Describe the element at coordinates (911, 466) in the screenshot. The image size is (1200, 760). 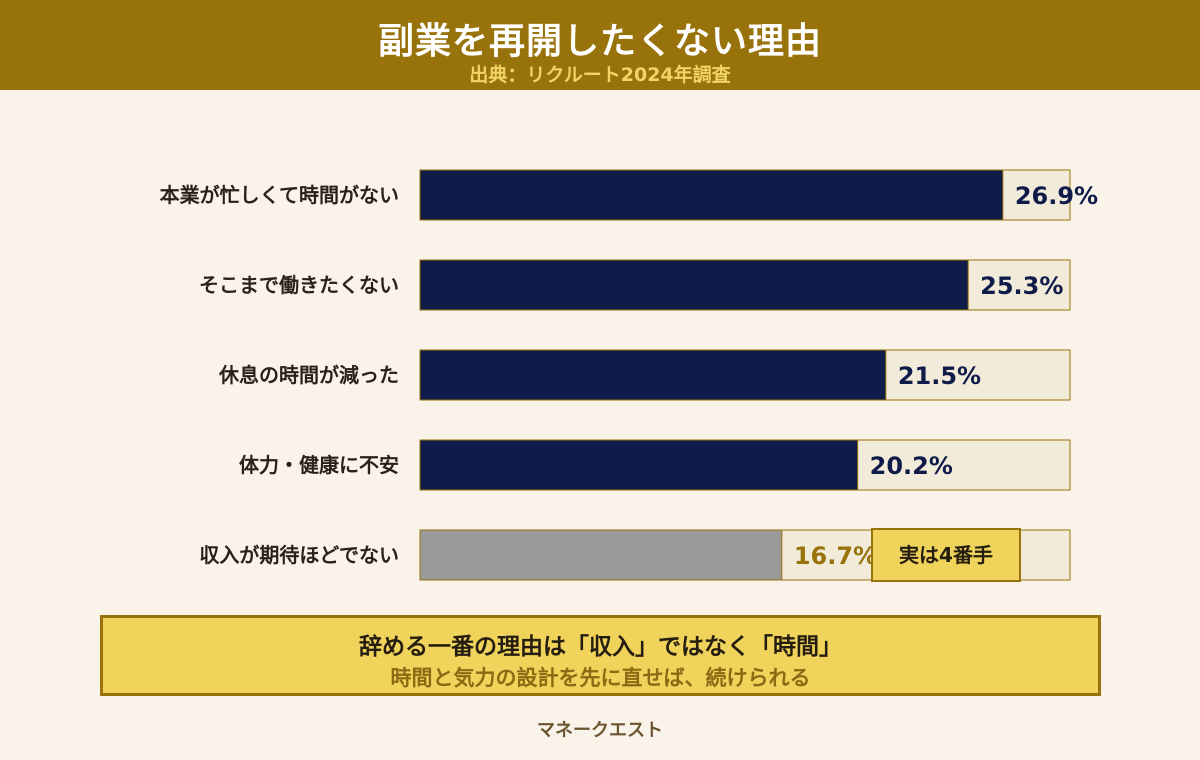
I see `value-label: 20.2%` at that location.